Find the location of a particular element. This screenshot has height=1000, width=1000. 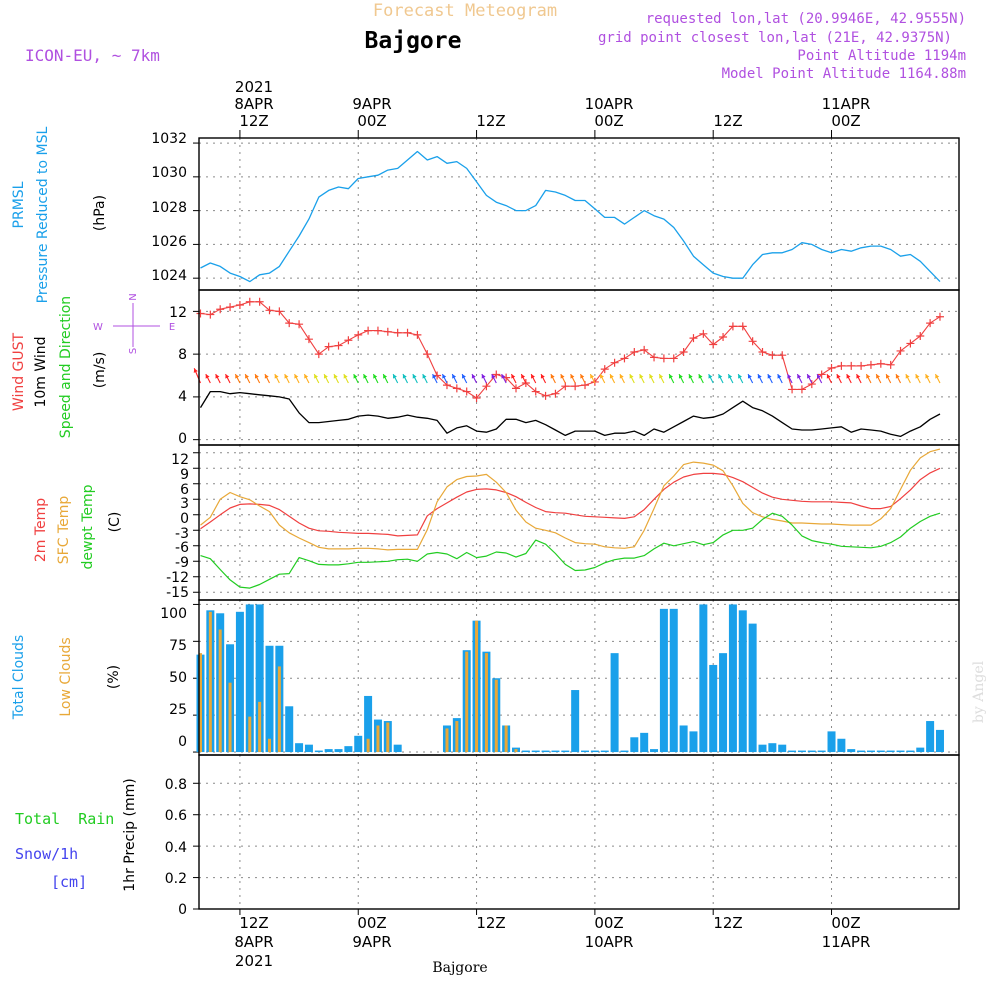

wind-tick-8: 8 is located at coordinates (182, 355).